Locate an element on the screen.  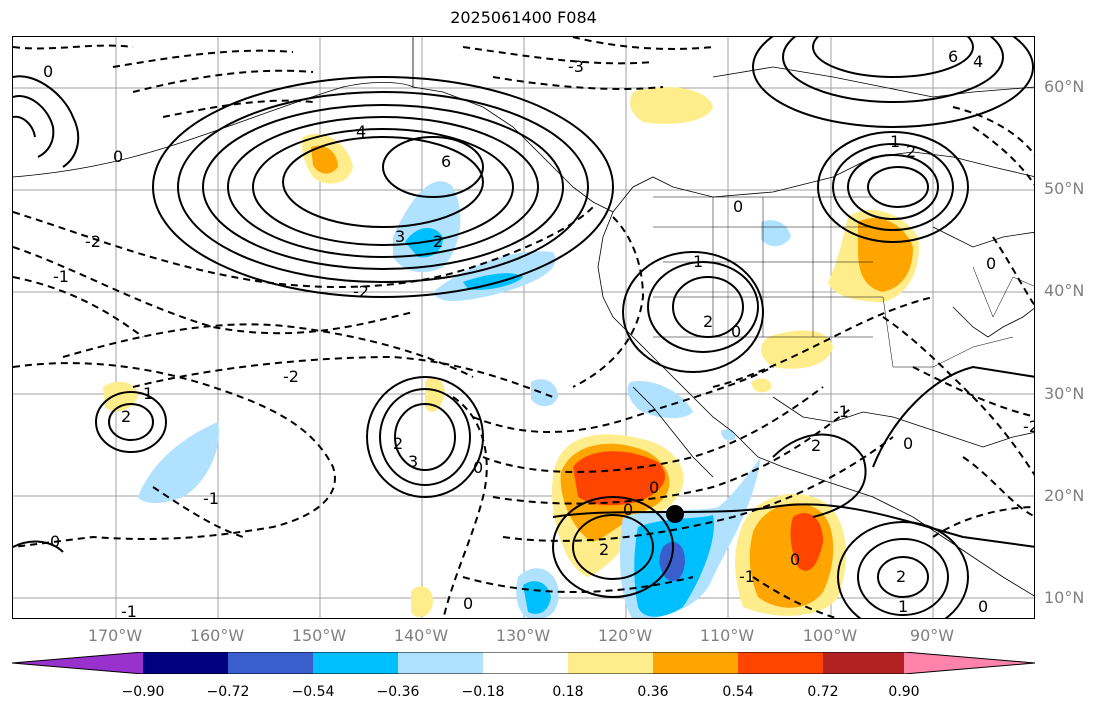
colorbar-tick: −0.54 is located at coordinates (313, 692).